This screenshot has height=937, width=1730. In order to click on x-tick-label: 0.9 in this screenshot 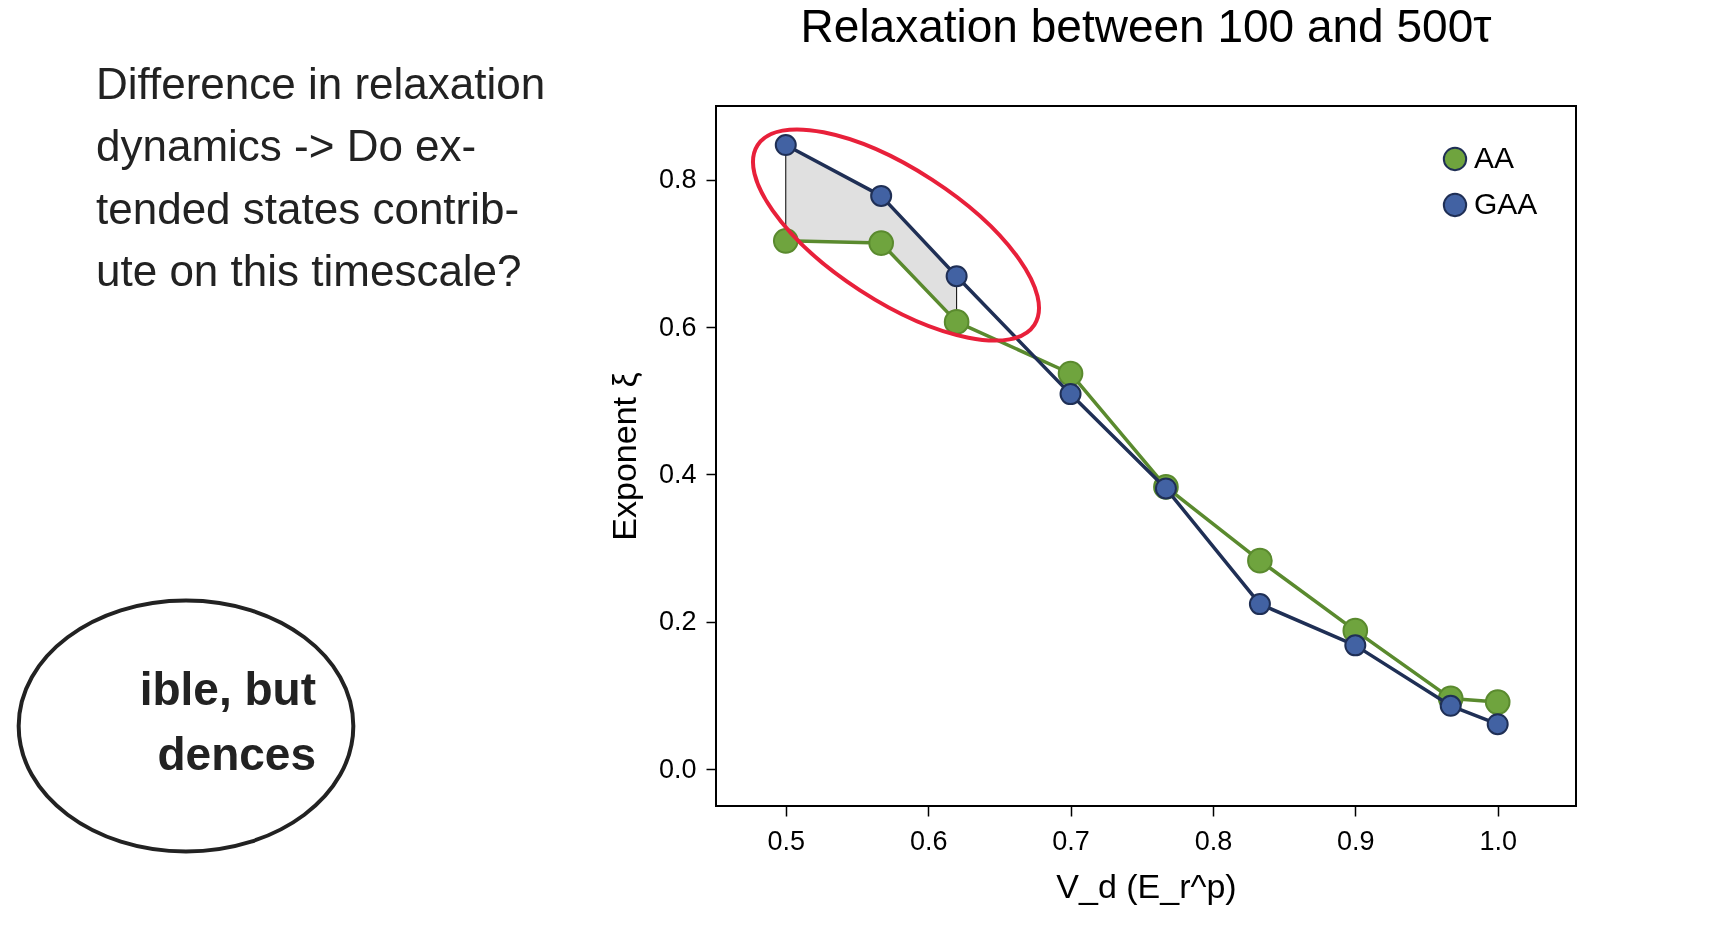, I will do `click(1356, 840)`.